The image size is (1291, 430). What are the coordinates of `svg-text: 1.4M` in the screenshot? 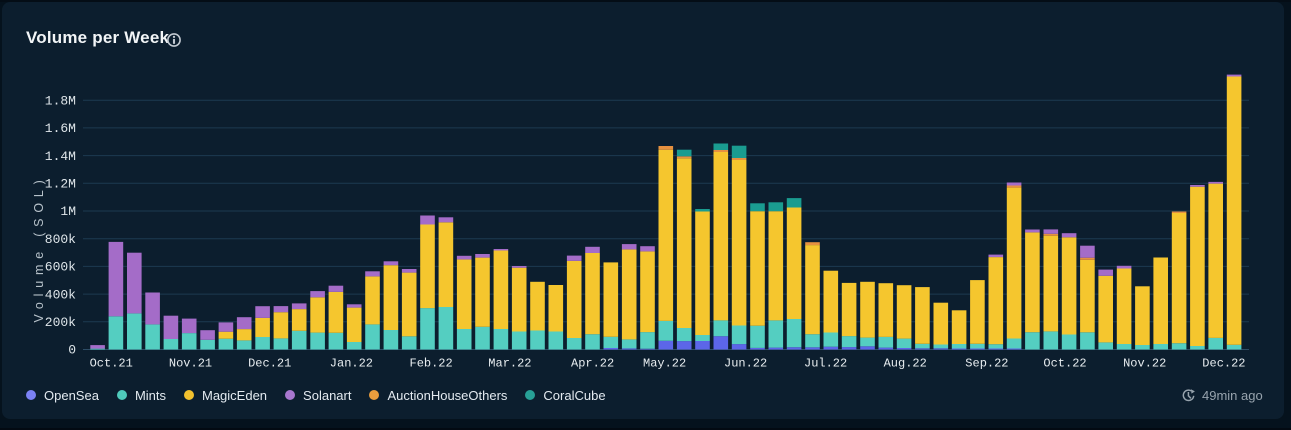 It's located at (60, 156).